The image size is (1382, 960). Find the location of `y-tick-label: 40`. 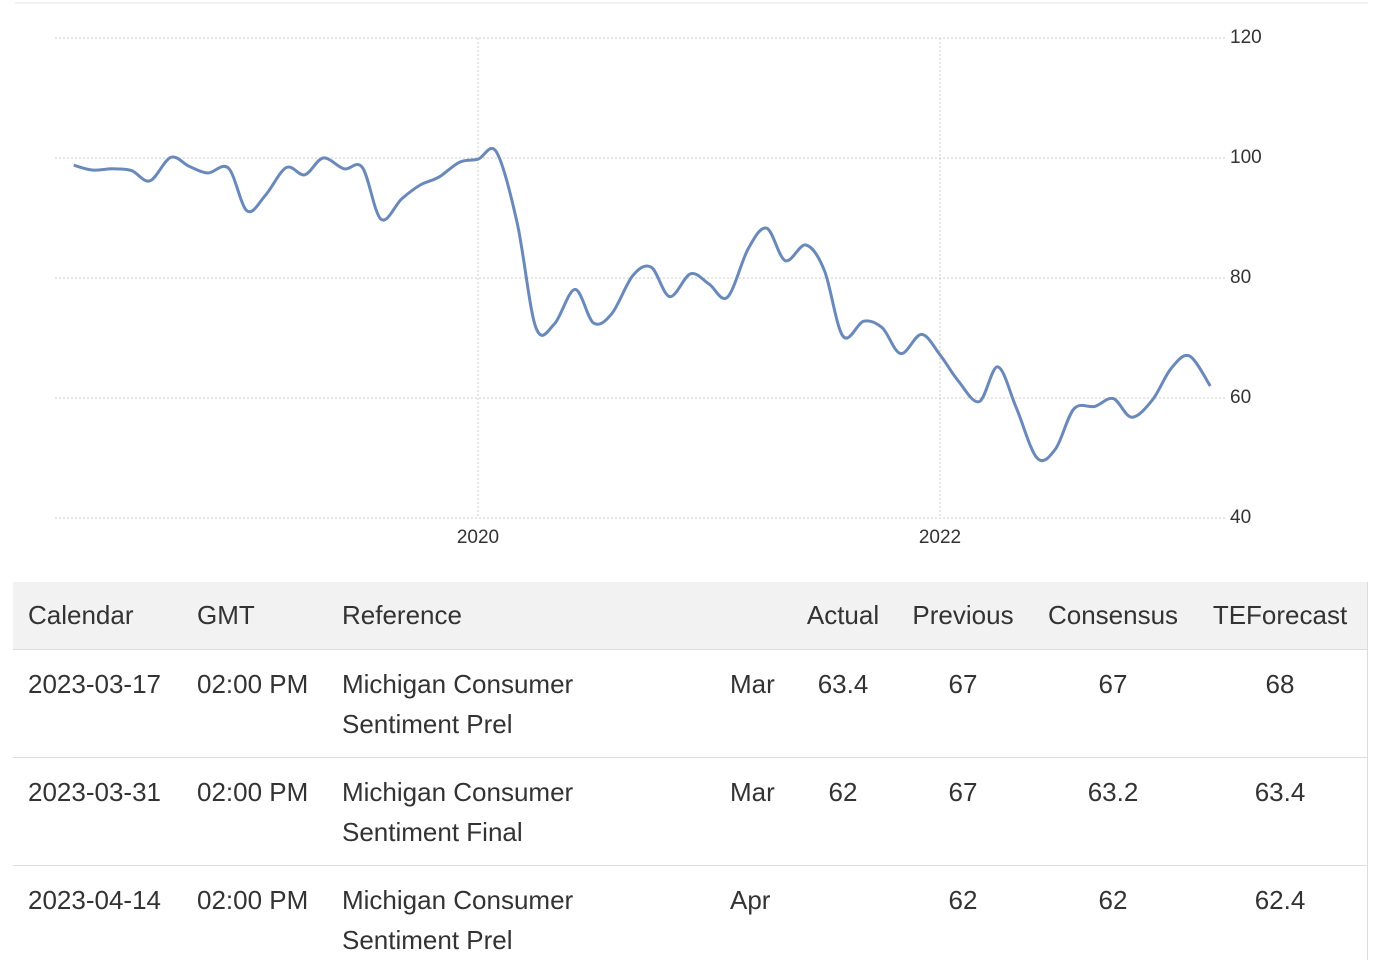

y-tick-label: 40 is located at coordinates (1240, 517).